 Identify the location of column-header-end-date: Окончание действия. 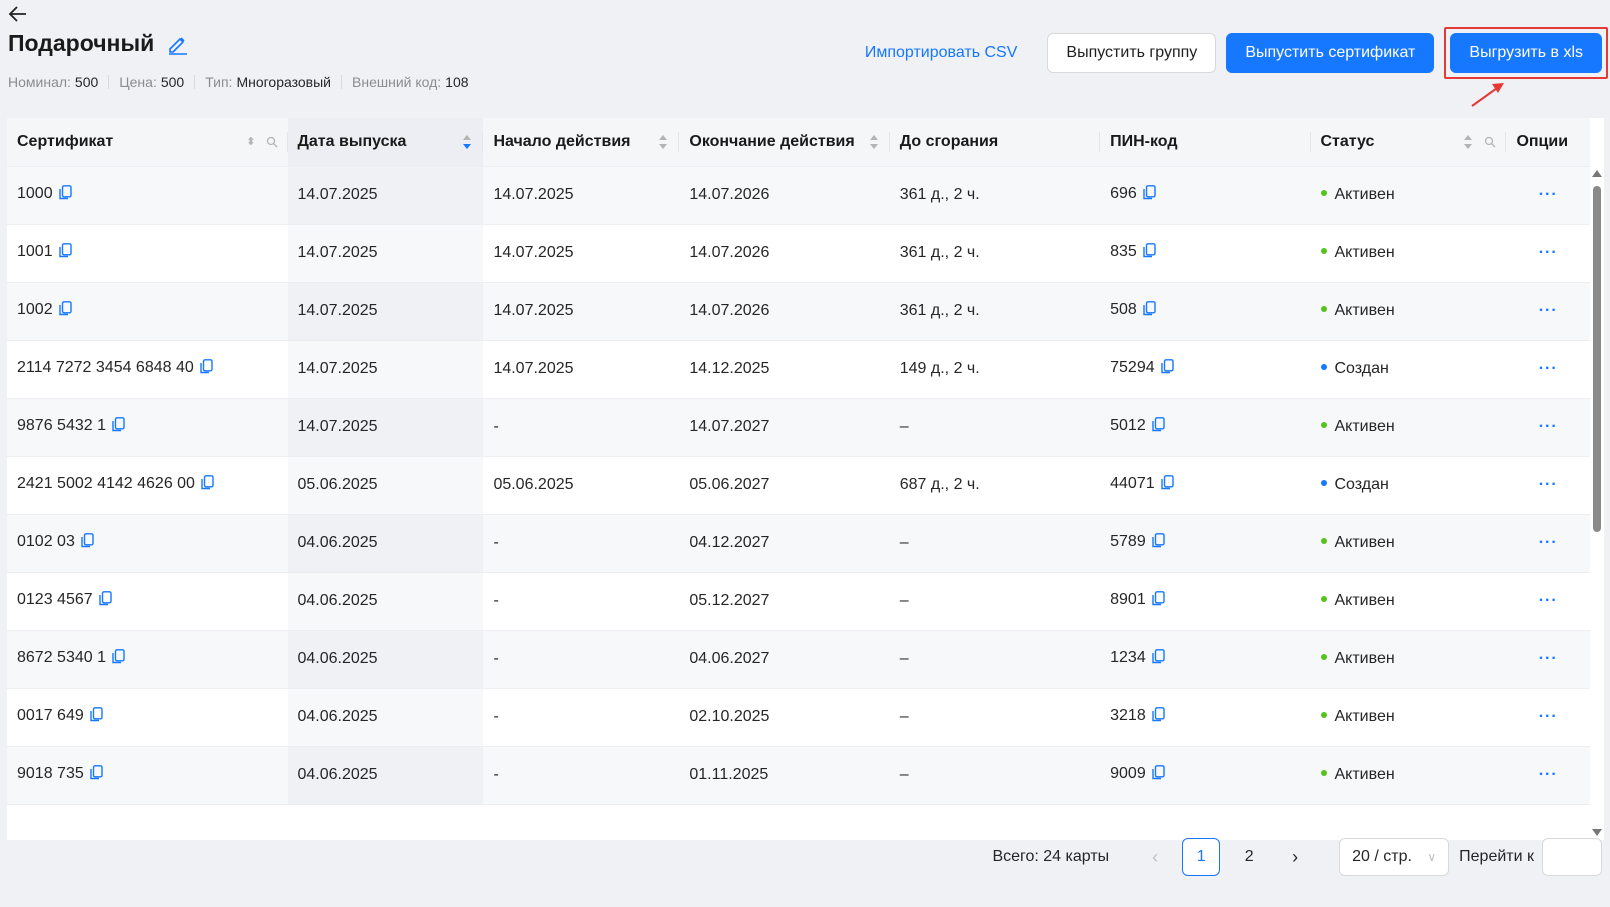
(784, 142).